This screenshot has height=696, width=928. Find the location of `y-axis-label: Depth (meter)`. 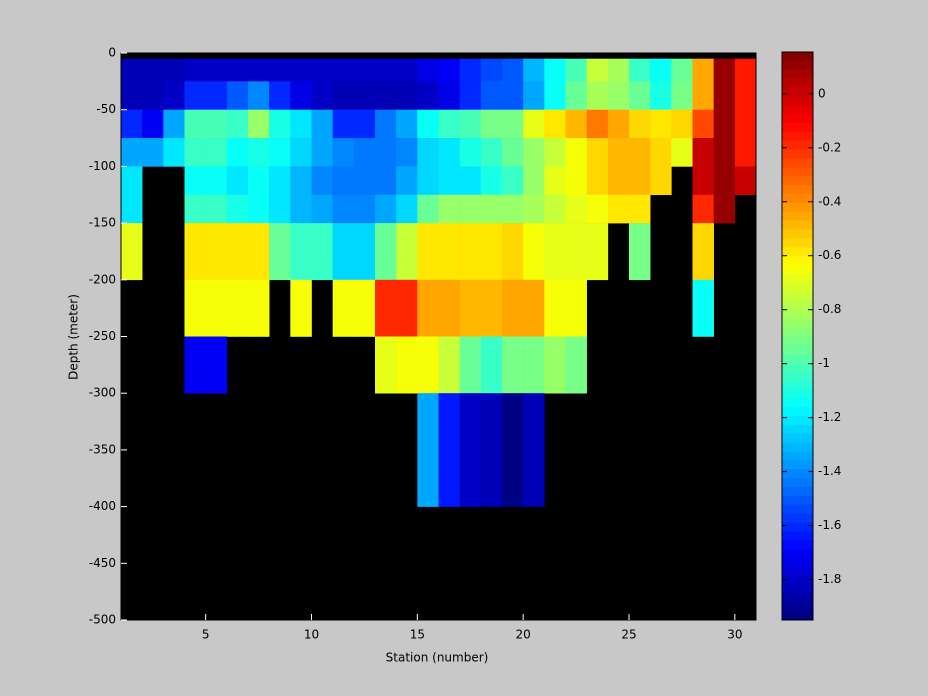

y-axis-label: Depth (meter) is located at coordinates (74, 337).